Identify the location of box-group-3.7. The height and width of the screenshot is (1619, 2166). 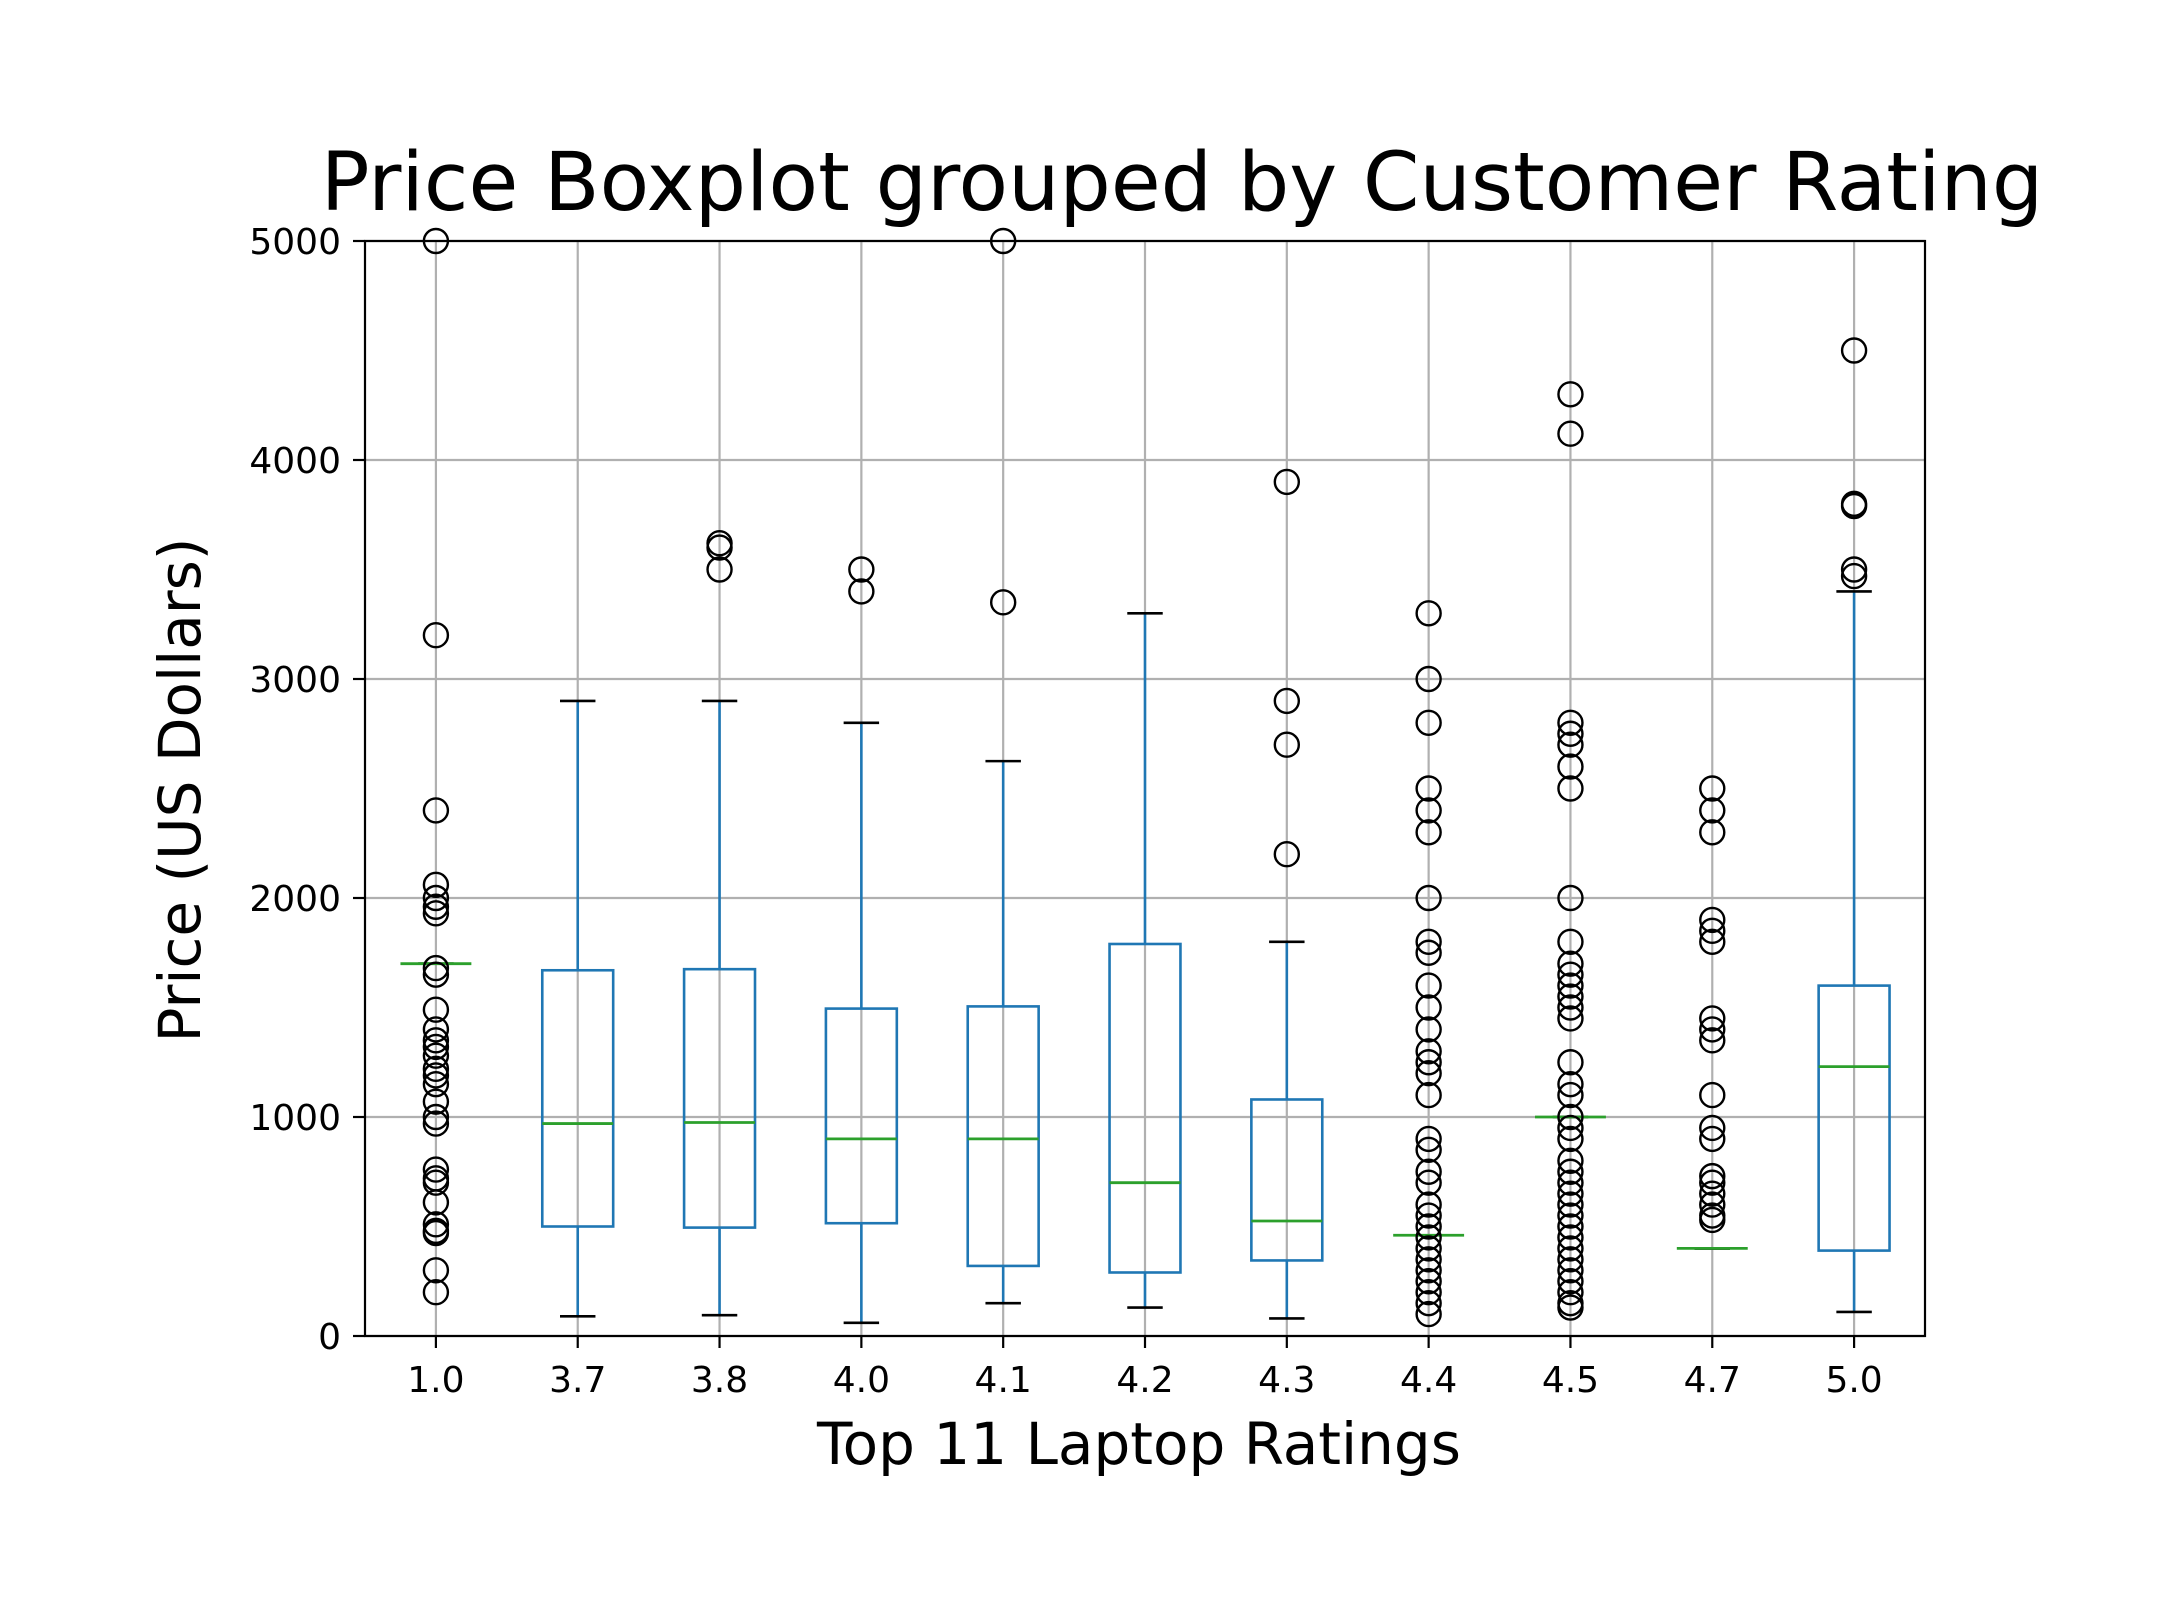
(577, 1008).